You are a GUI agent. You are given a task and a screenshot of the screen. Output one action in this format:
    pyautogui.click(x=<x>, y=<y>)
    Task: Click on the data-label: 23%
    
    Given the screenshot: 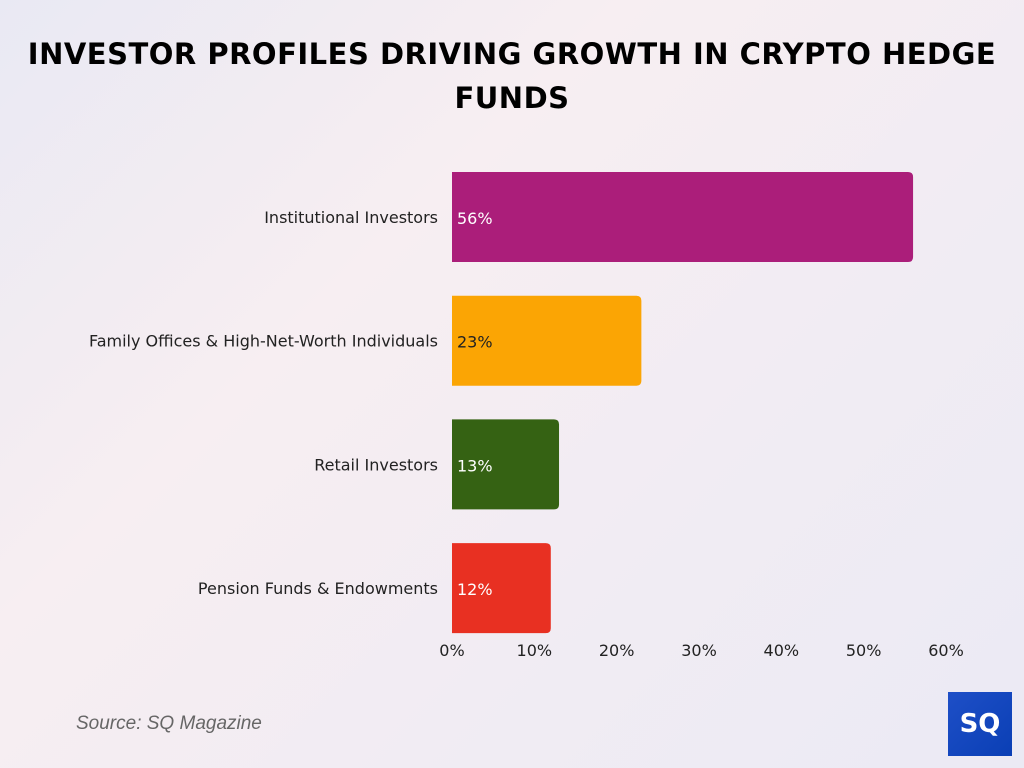 What is the action you would take?
    pyautogui.click(x=475, y=342)
    